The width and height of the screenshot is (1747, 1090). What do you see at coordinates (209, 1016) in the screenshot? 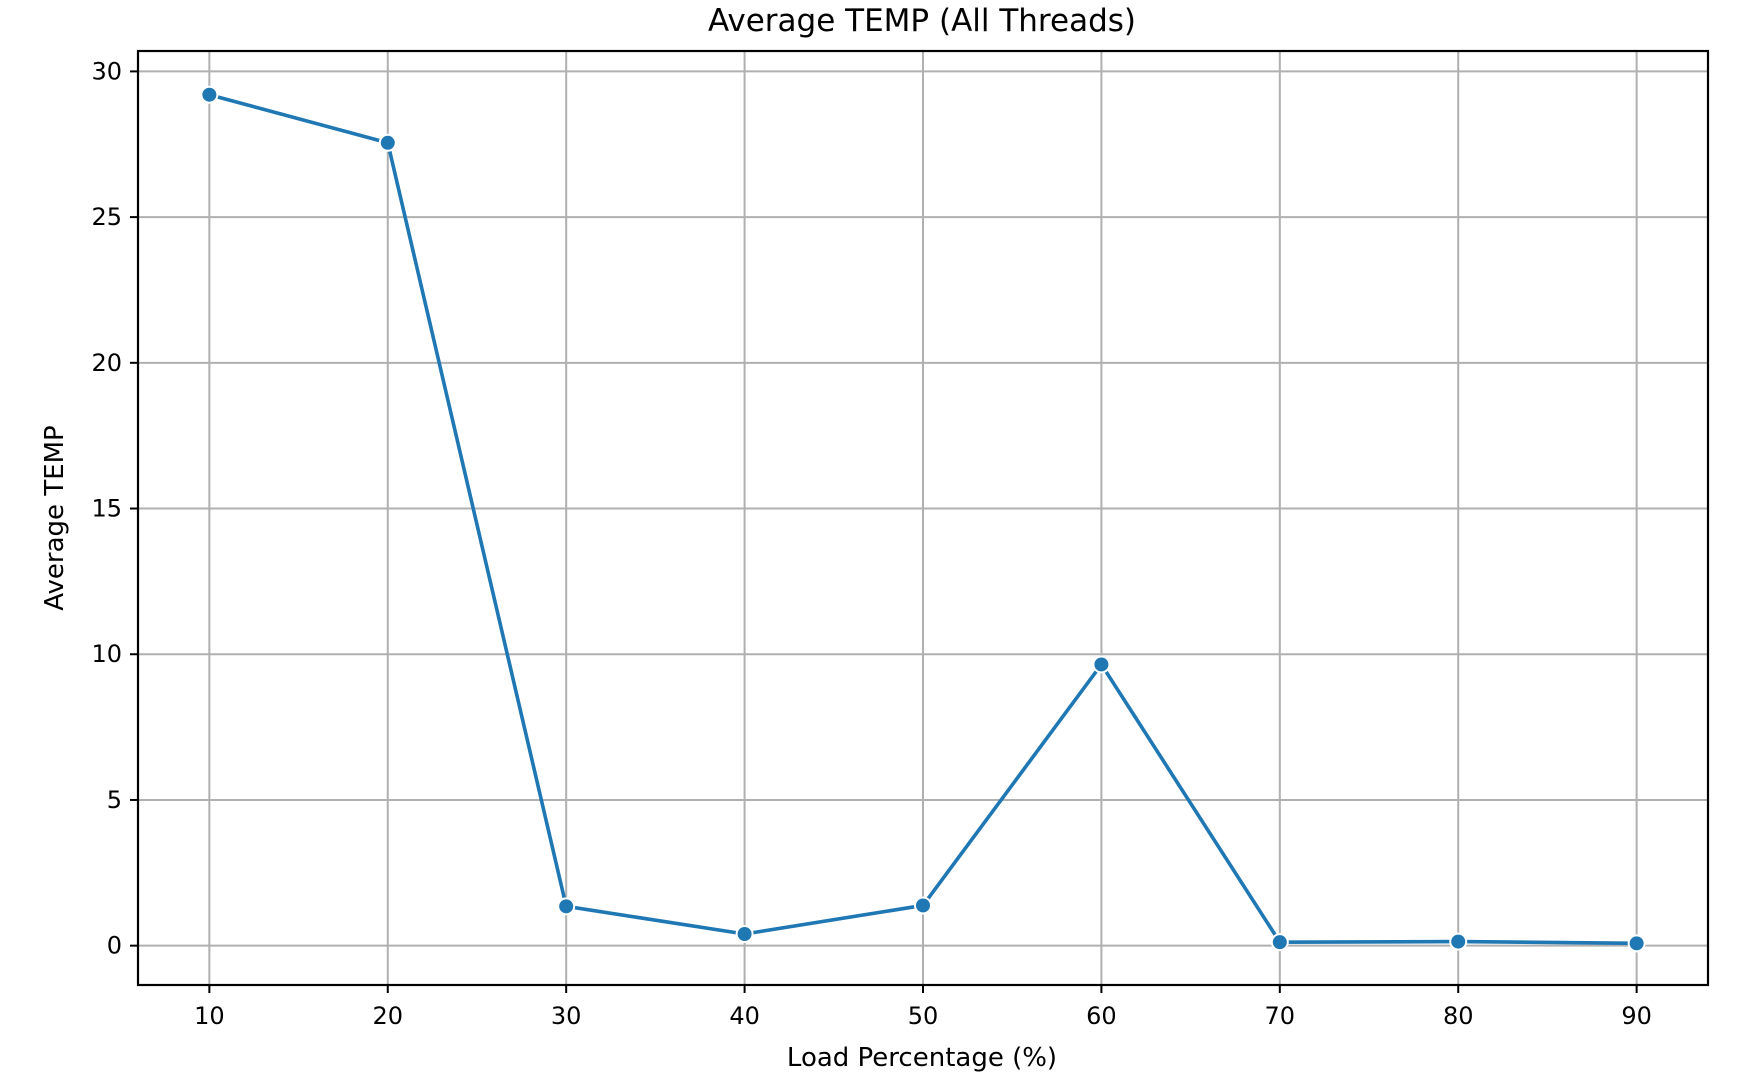
I see `x-tick-label: 10` at bounding box center [209, 1016].